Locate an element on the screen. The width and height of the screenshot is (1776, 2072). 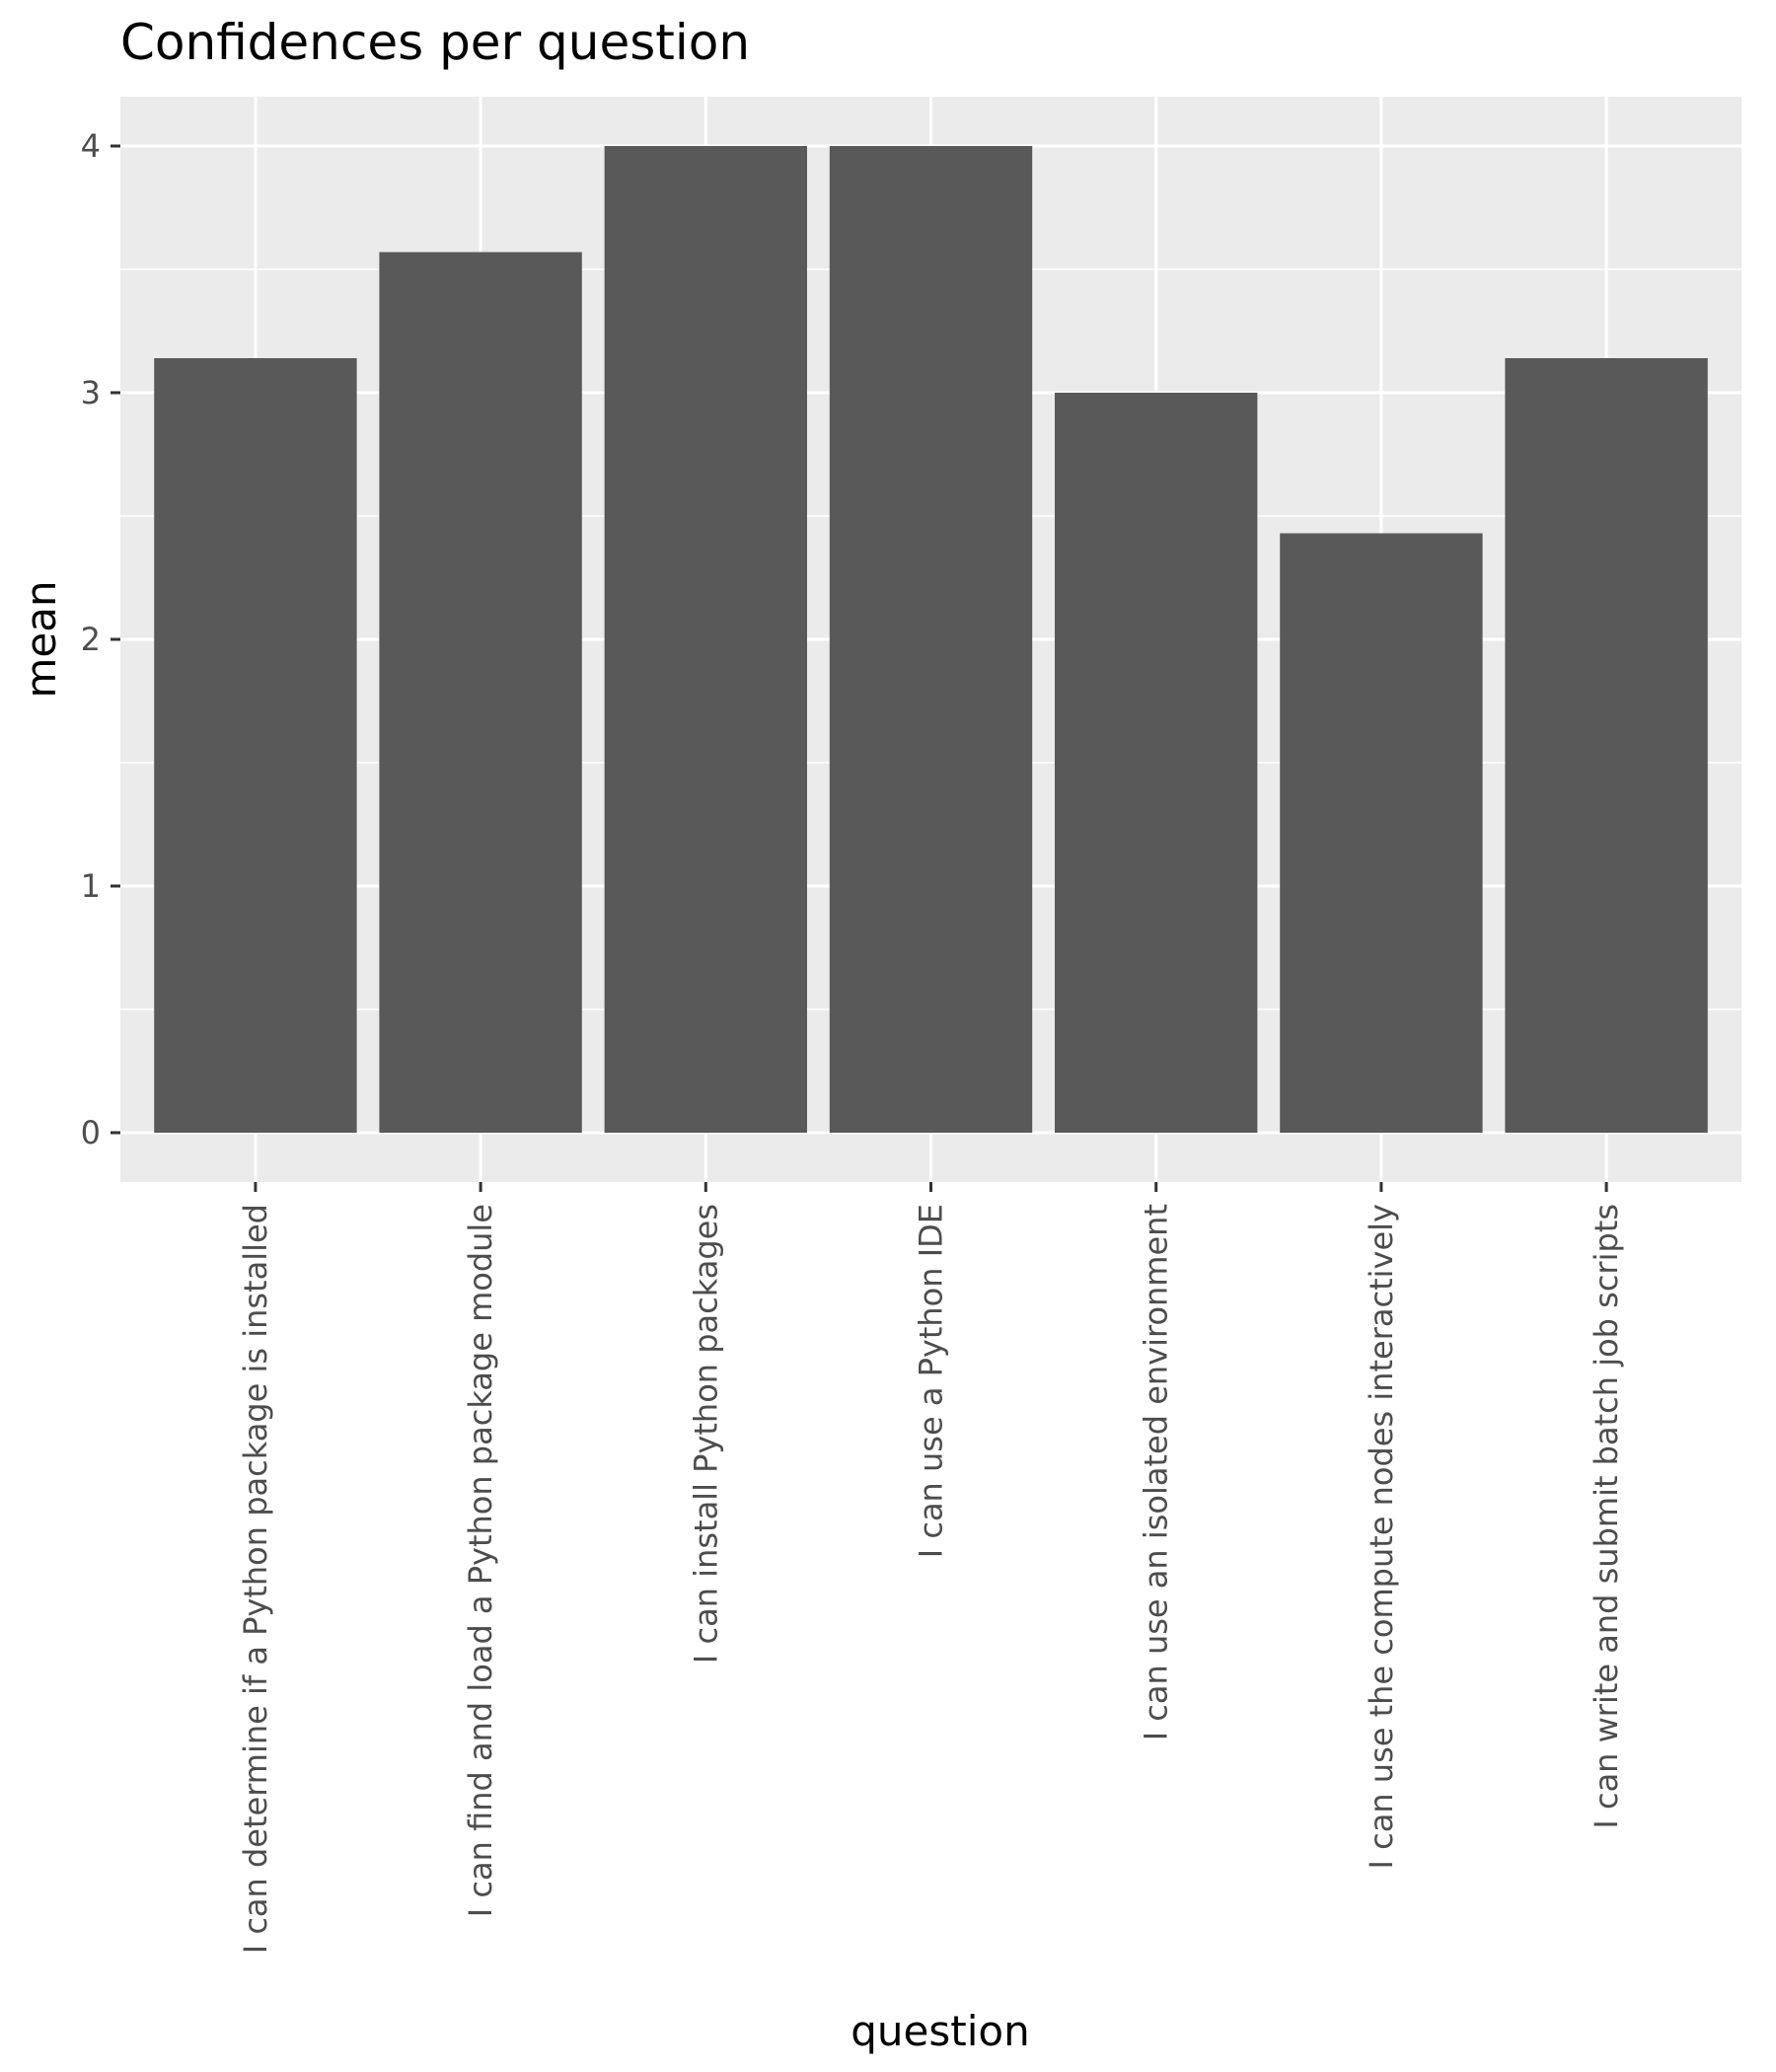
x-tick-label: I can install Python packages is located at coordinates (706, 1434).